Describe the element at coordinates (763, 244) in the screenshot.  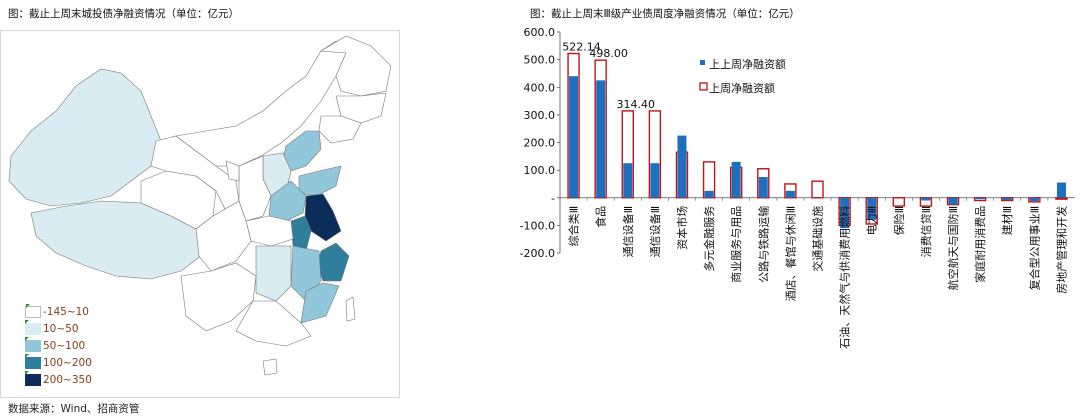
I see `x-tick-label-7: 公路与铁路运输` at that location.